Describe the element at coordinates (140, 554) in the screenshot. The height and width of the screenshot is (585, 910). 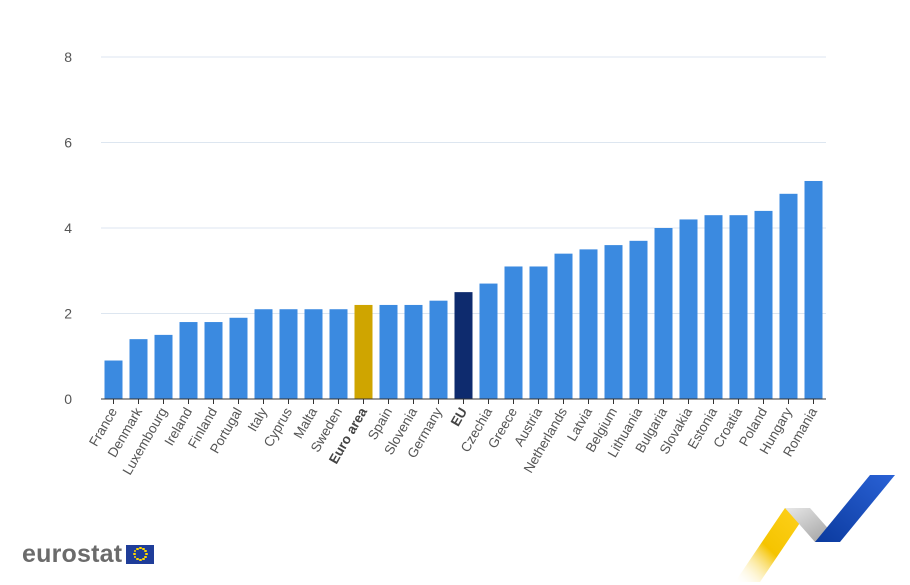
I see `eu-flag-icon` at that location.